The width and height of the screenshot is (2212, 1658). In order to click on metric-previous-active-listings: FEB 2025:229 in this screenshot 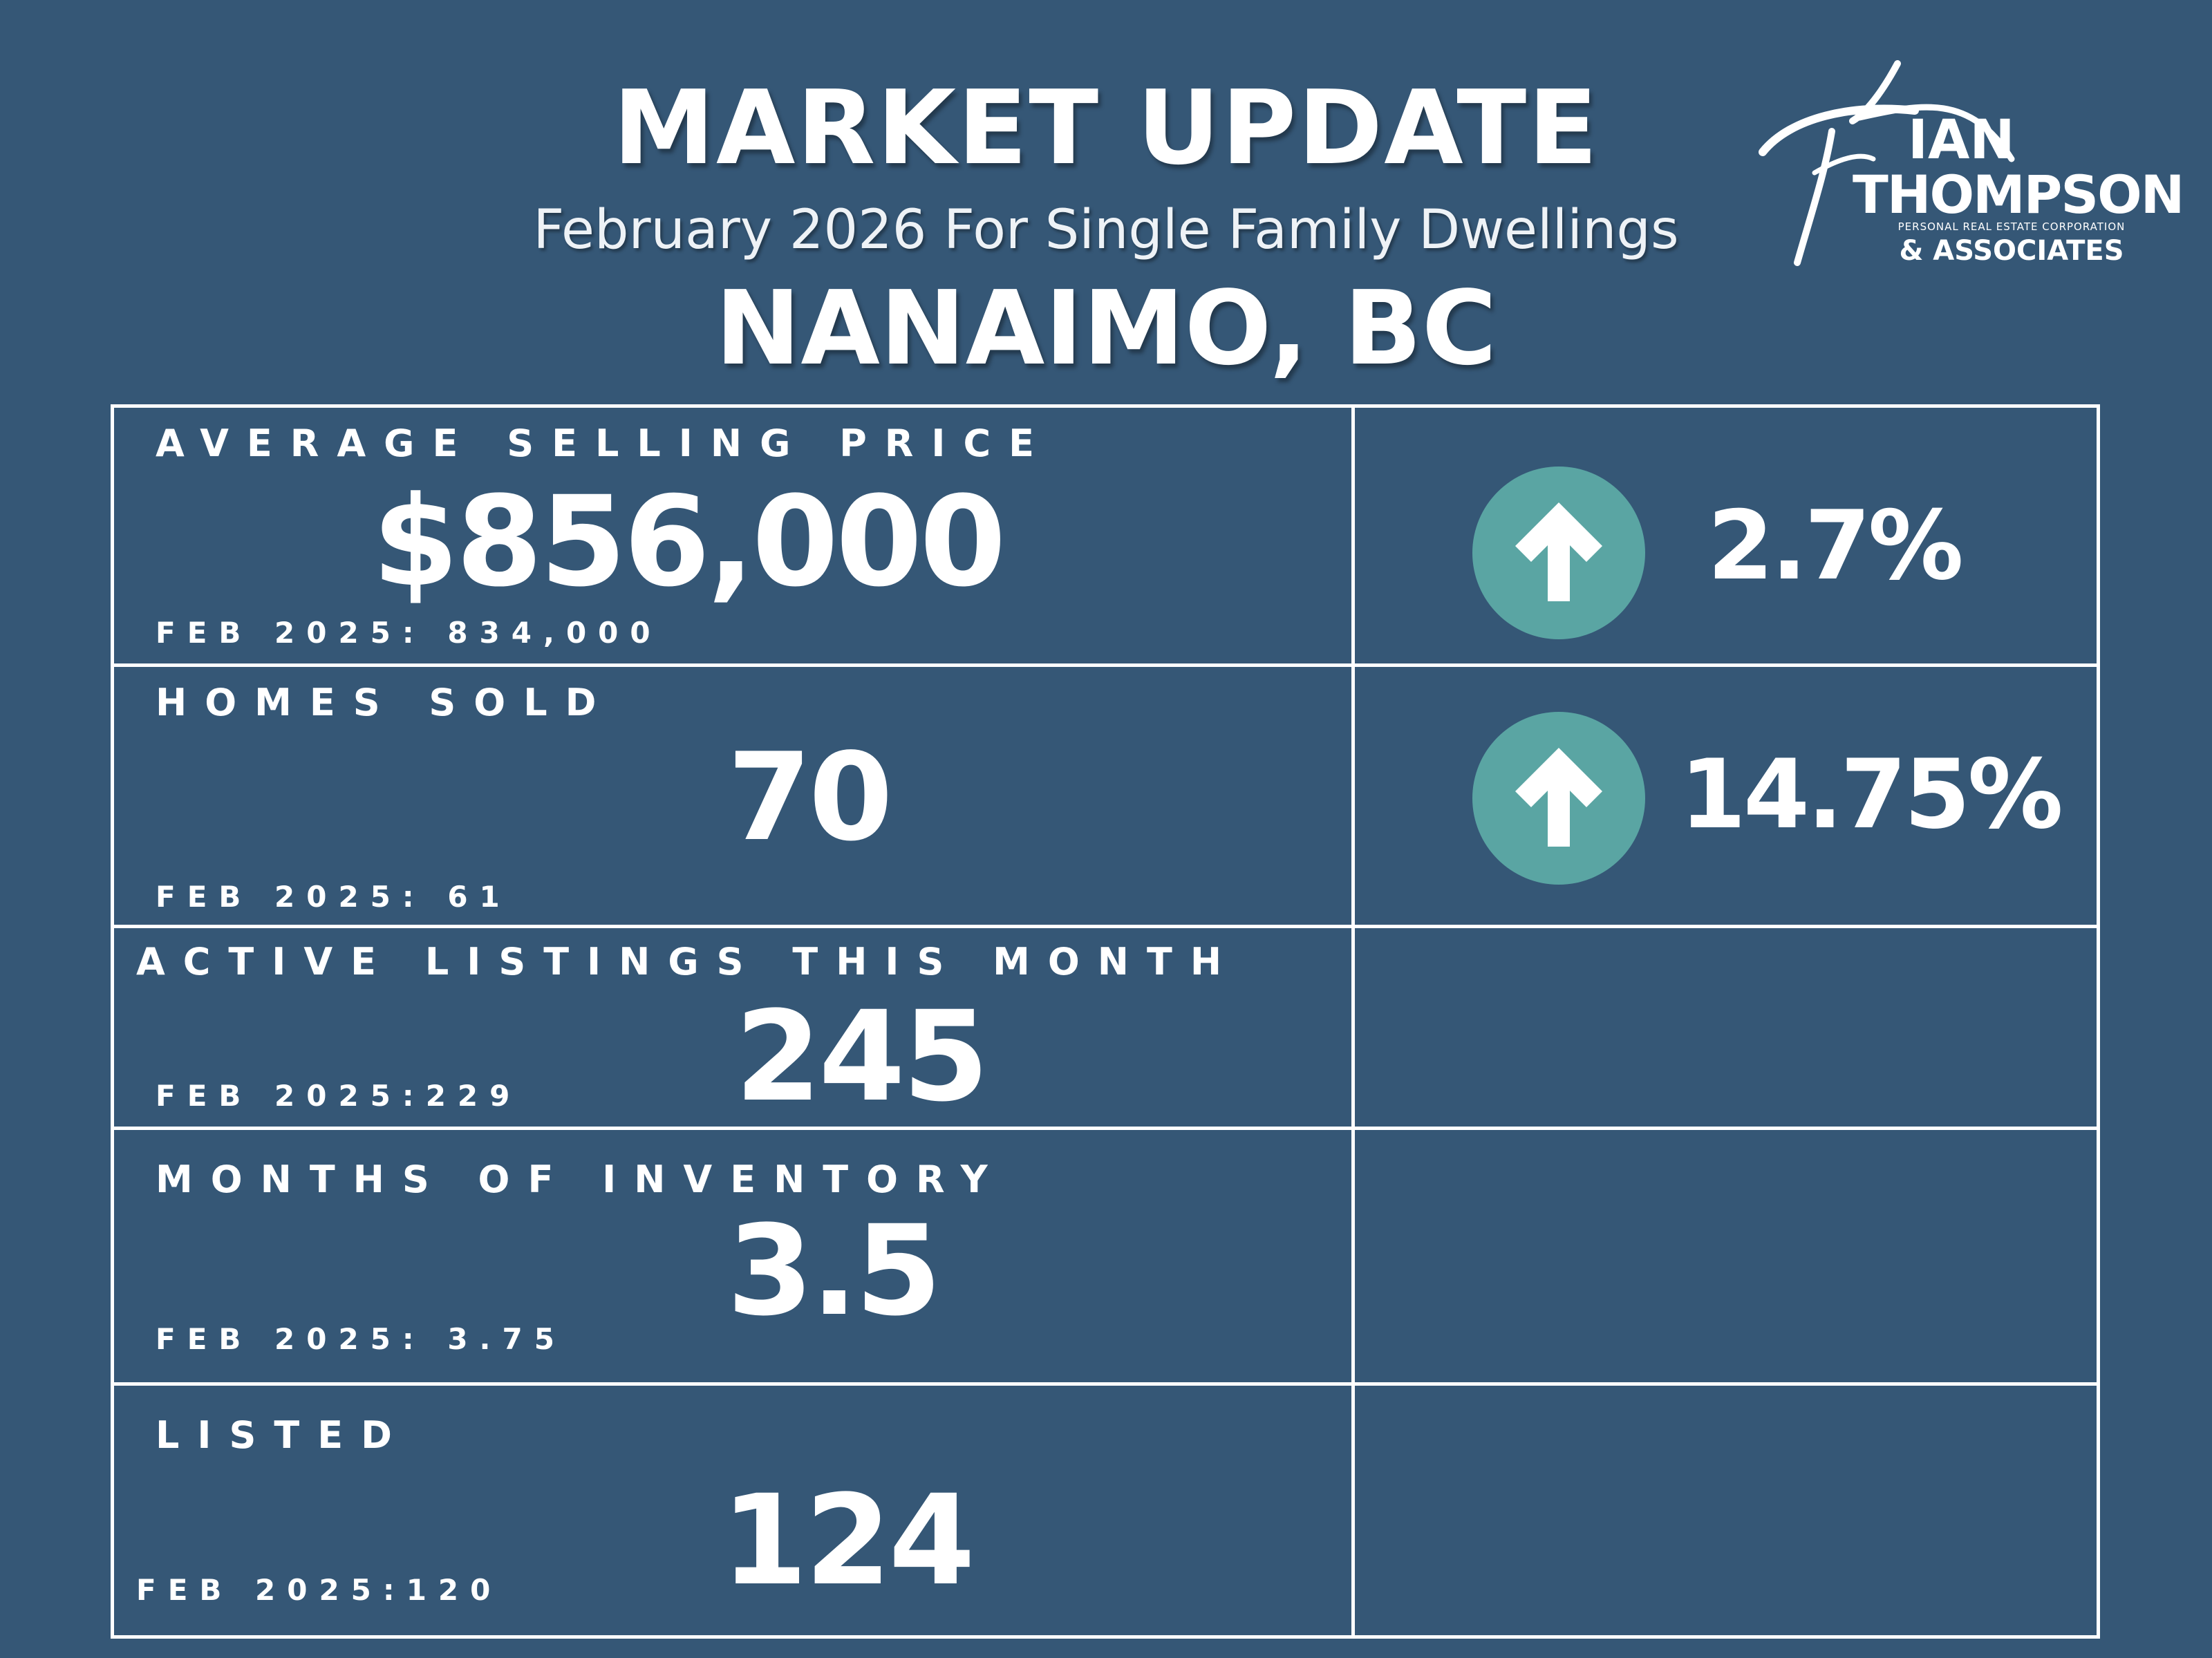, I will do `click(339, 1096)`.